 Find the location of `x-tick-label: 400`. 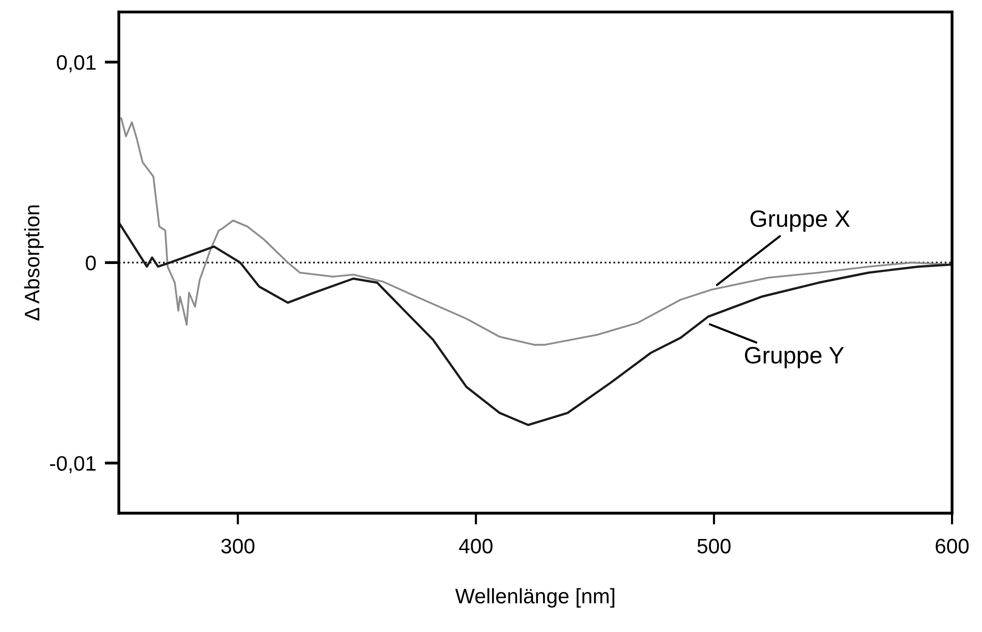

x-tick-label: 400 is located at coordinates (475, 546).